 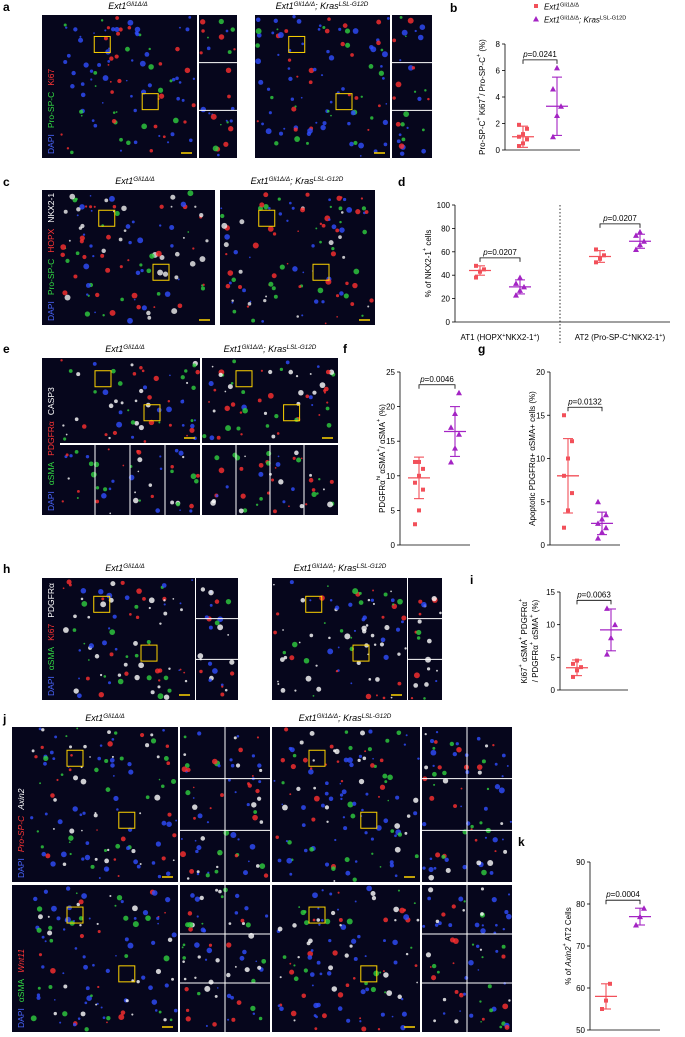 I want to click on y-tick-label: 5, so click(x=543, y=502).